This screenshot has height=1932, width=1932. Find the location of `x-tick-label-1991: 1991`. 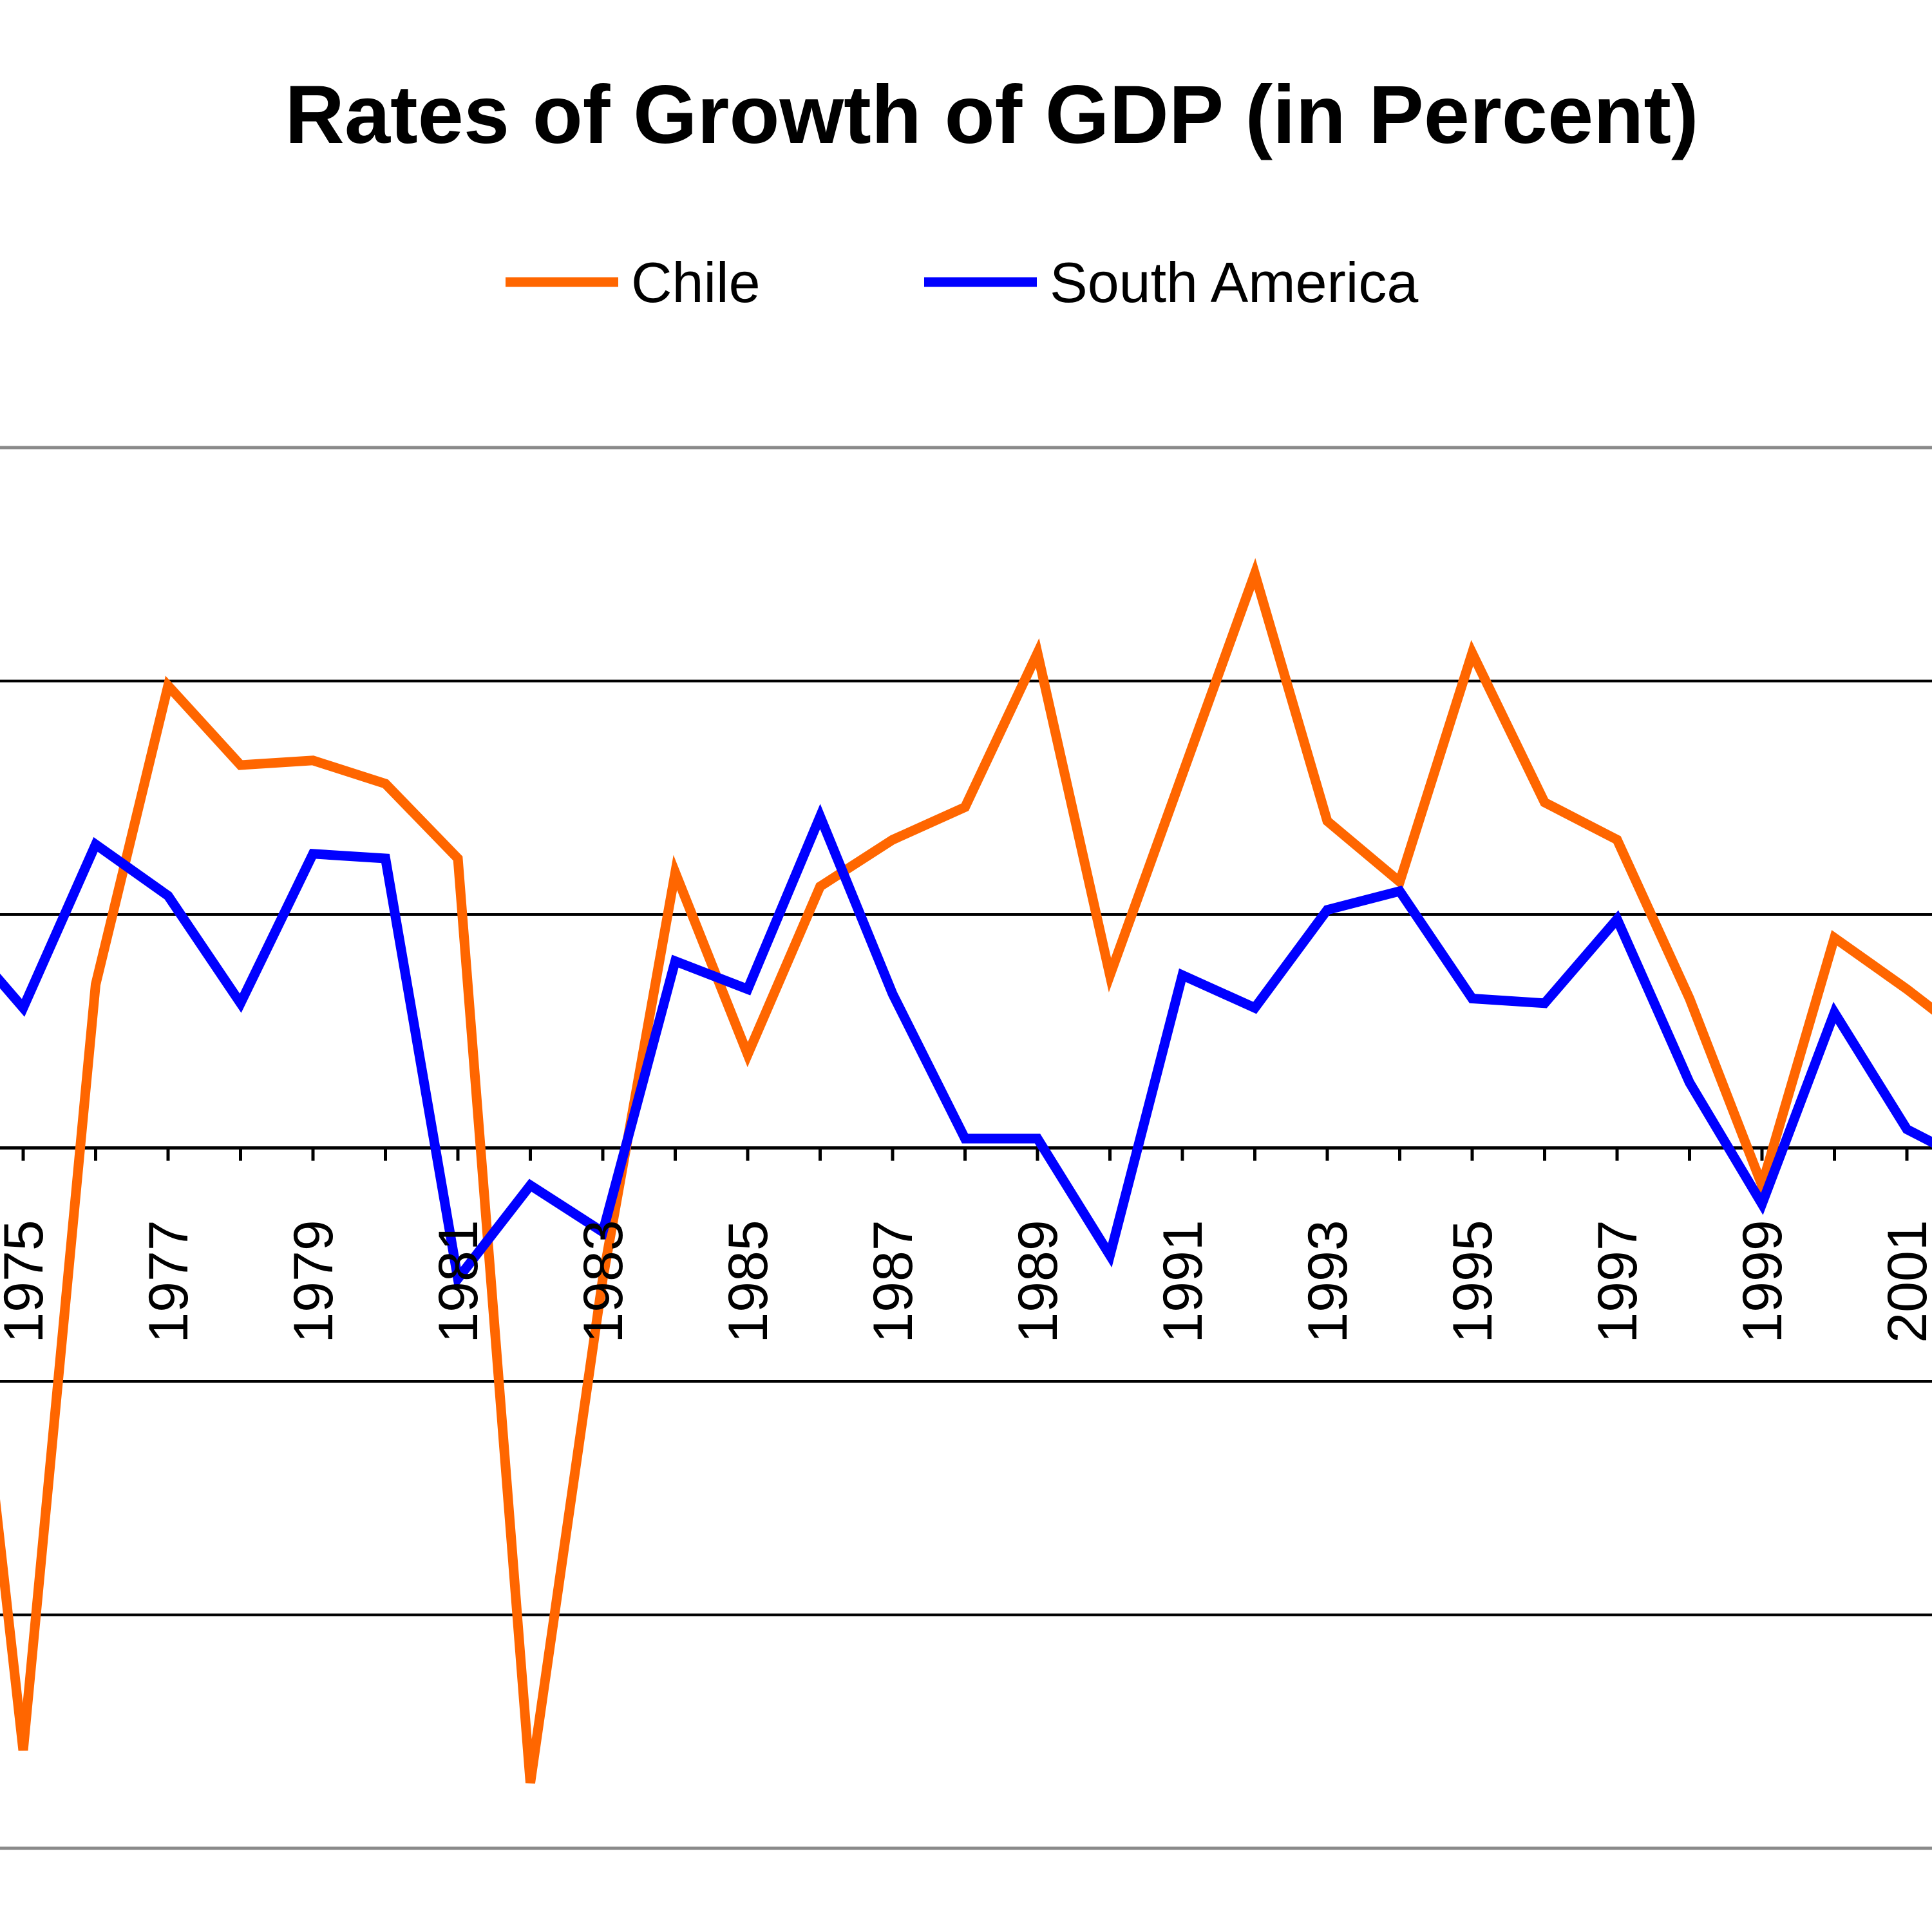

x-tick-label-1991: 1991 is located at coordinates (1183, 1282).